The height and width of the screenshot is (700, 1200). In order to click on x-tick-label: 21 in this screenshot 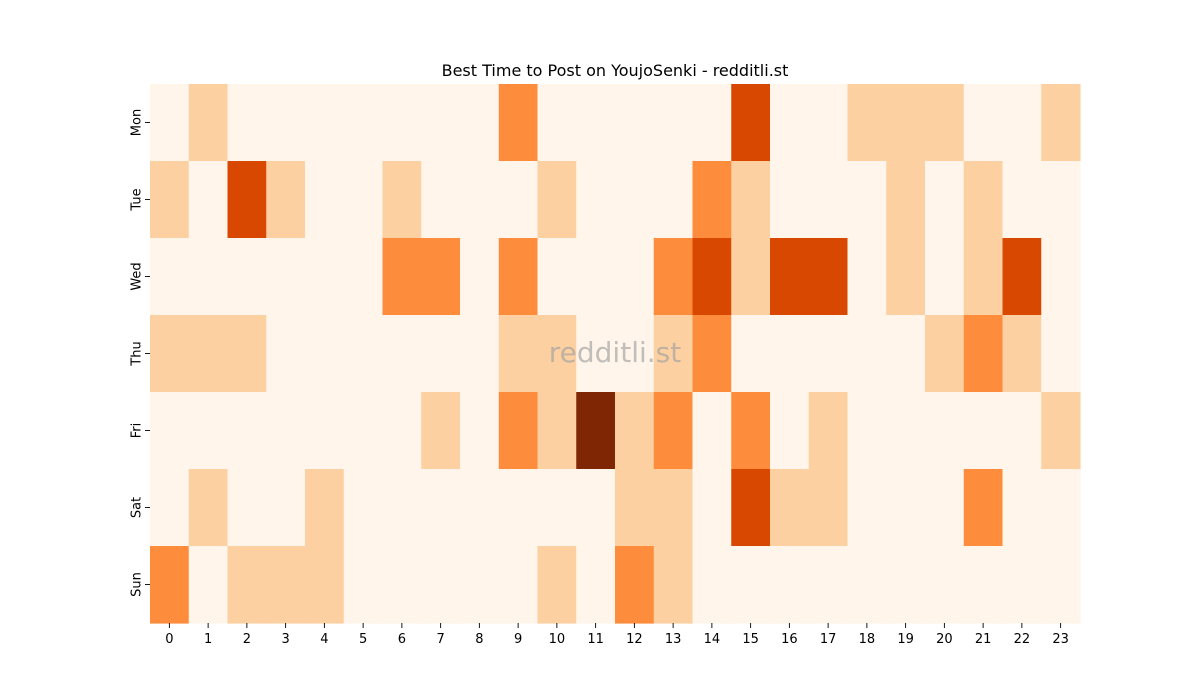, I will do `click(983, 639)`.